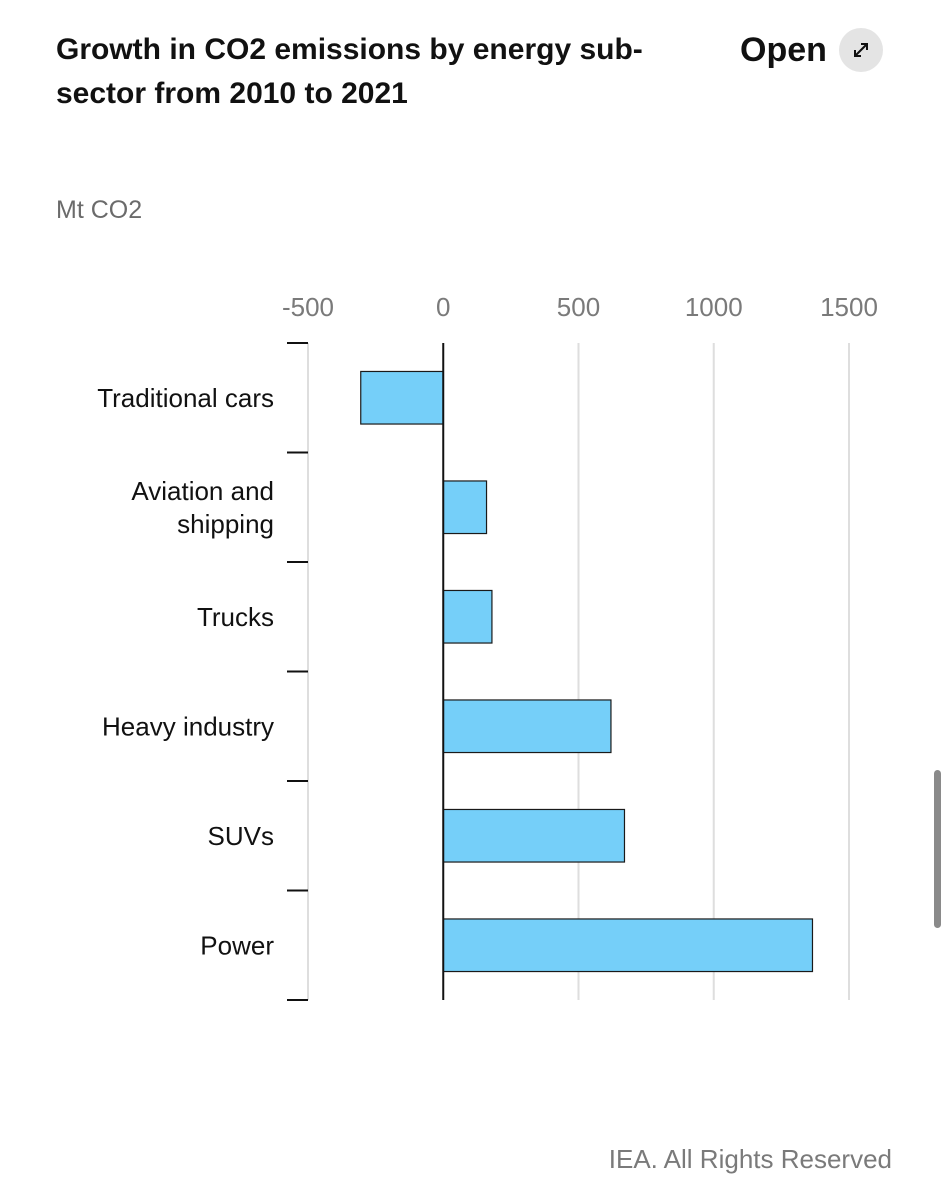  I want to click on open-label: Open, so click(783, 49).